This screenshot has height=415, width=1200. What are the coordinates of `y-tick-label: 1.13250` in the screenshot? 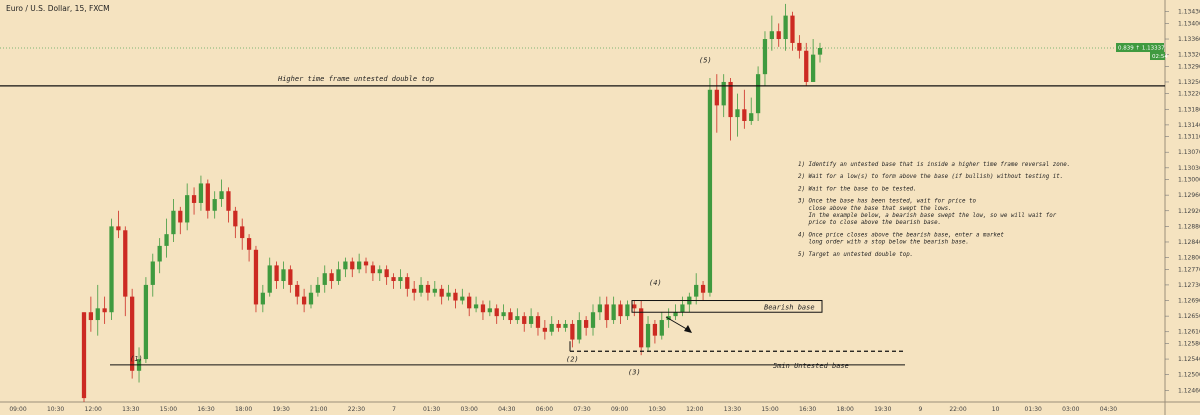 It's located at (1189, 82).